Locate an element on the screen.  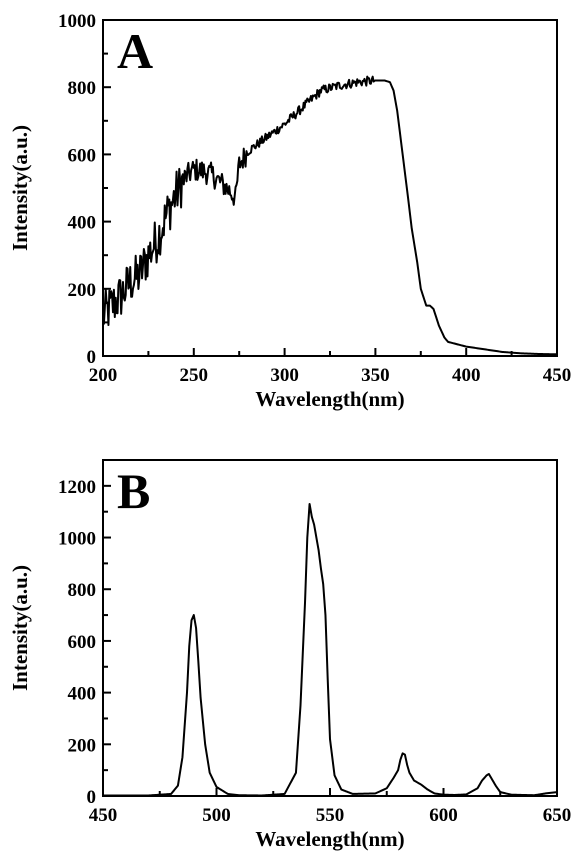
x-tick-label: 650 is located at coordinates (557, 815).